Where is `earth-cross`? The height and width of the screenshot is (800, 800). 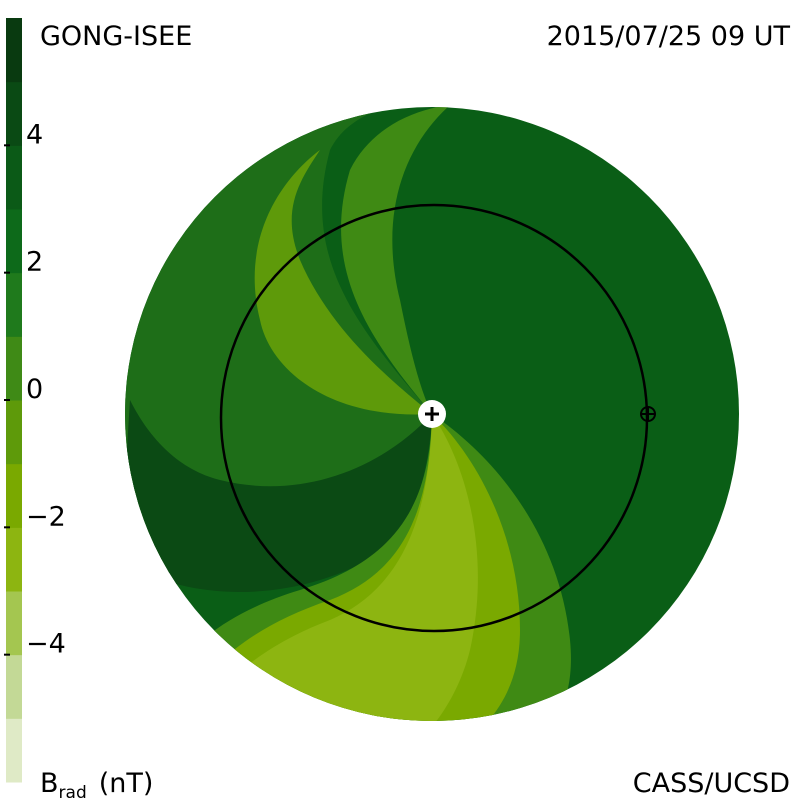
earth-cross is located at coordinates (648, 414).